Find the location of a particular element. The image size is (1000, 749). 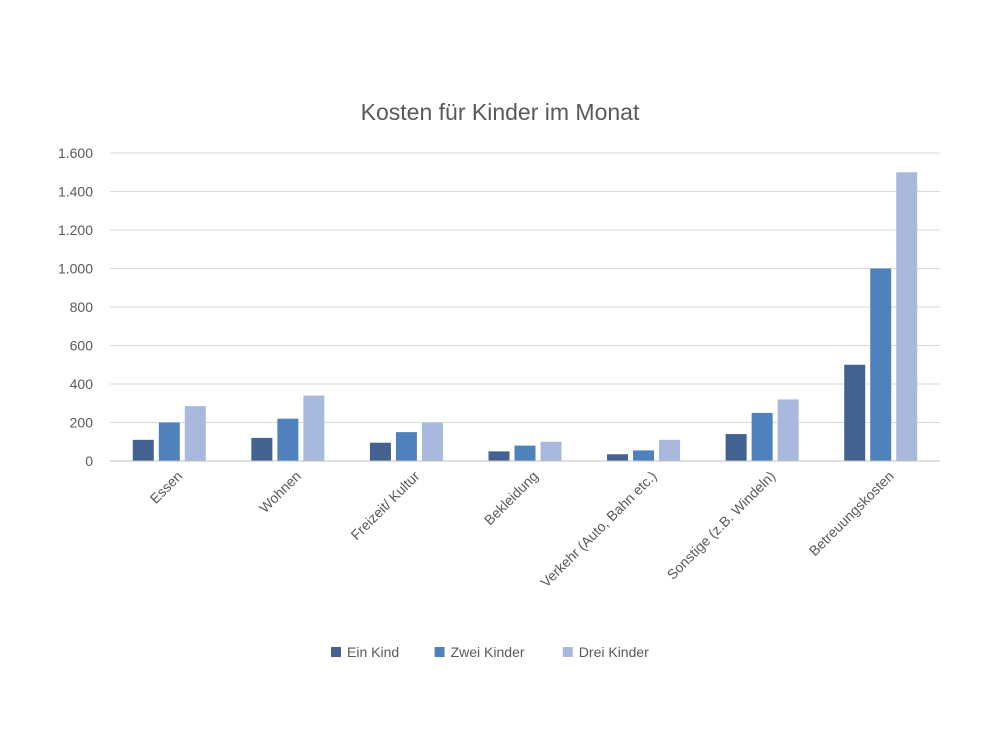

y-tick-label: 1.000 is located at coordinates (75, 269).